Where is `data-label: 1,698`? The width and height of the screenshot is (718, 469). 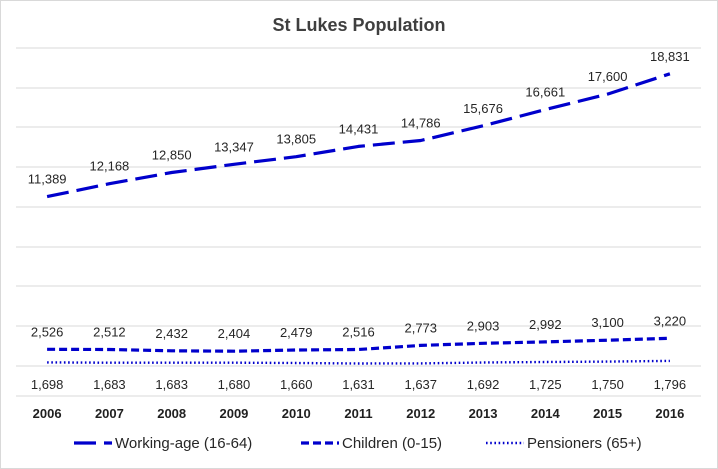
data-label: 1,698 is located at coordinates (47, 384).